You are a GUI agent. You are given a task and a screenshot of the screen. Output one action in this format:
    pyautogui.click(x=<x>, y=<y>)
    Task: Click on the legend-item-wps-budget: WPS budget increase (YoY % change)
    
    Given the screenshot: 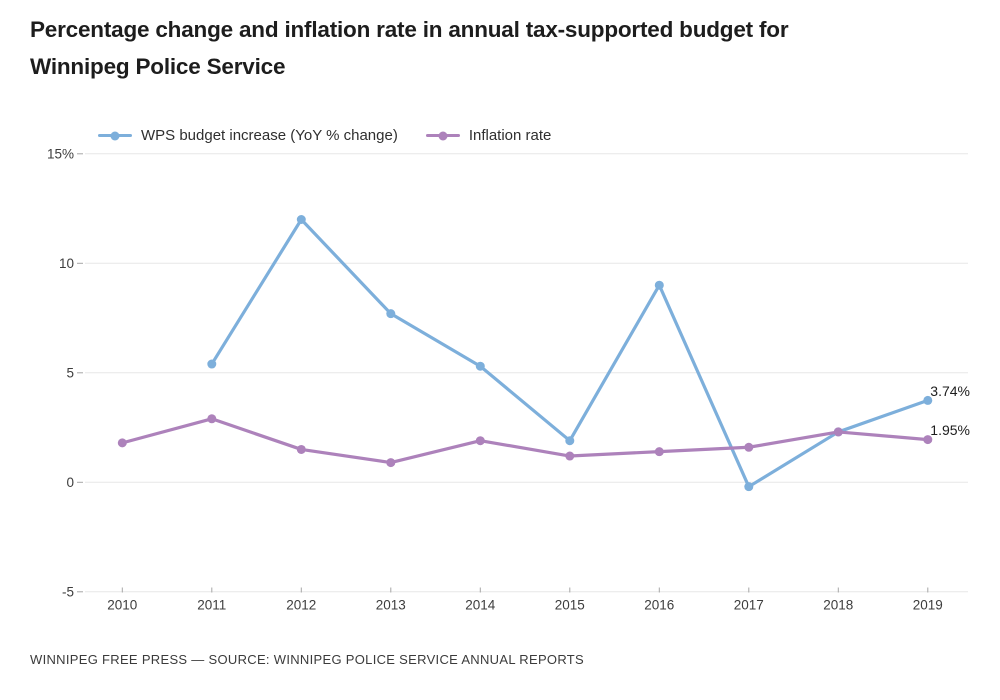 What is the action you would take?
    pyautogui.click(x=248, y=135)
    